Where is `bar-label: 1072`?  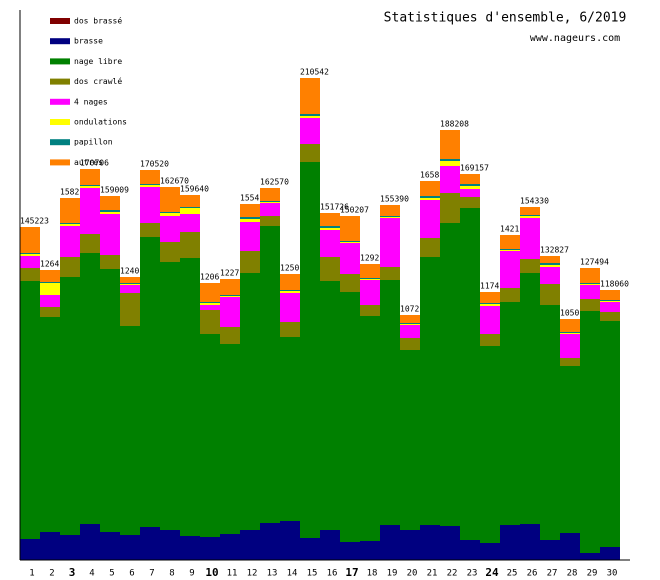
bar-label: 1072 is located at coordinates (409, 309).